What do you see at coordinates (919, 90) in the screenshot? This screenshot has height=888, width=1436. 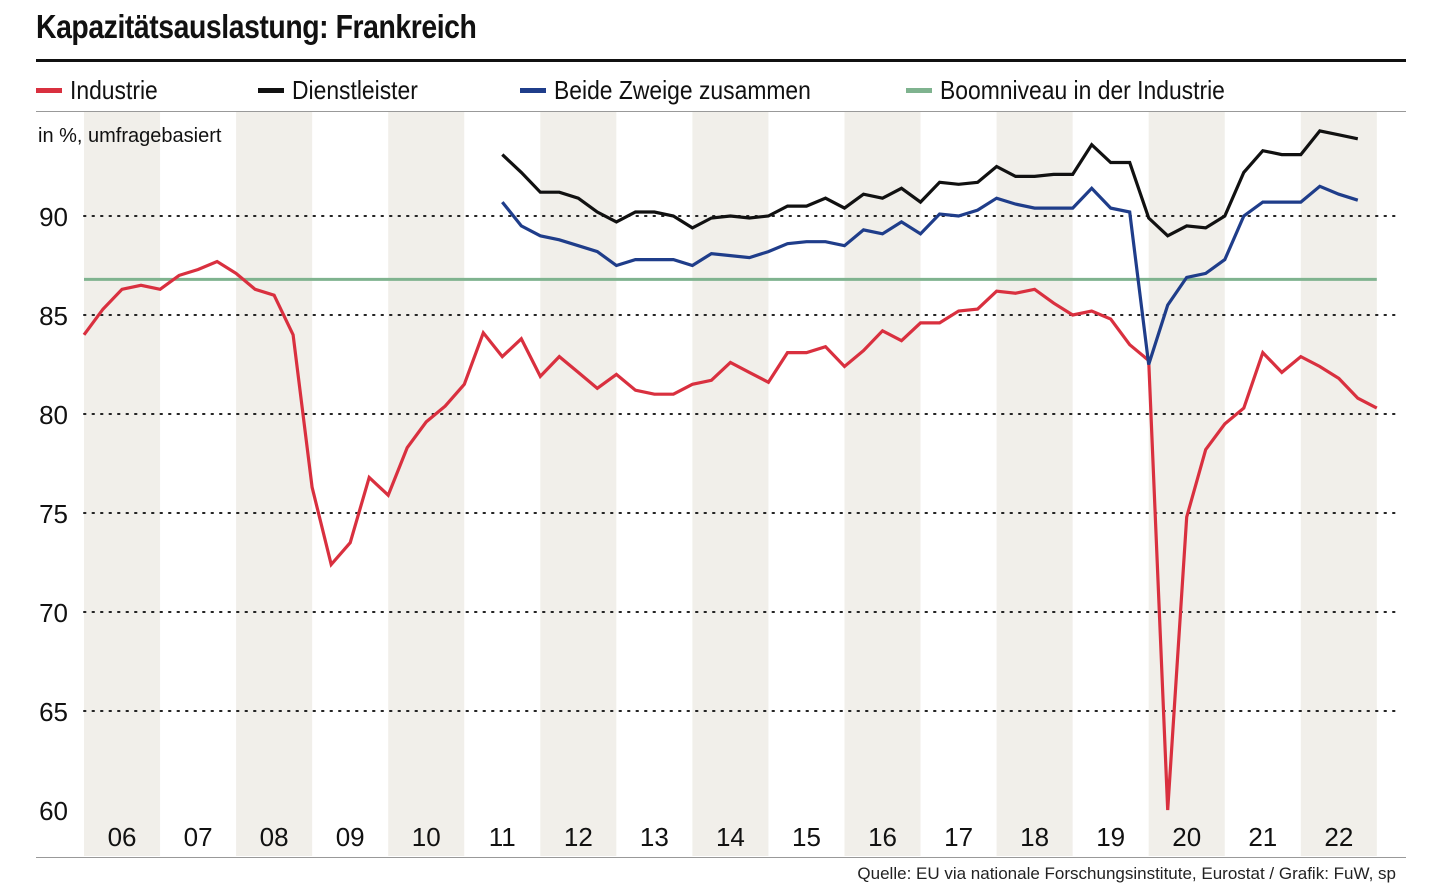 I see `legend-swatch-boom` at bounding box center [919, 90].